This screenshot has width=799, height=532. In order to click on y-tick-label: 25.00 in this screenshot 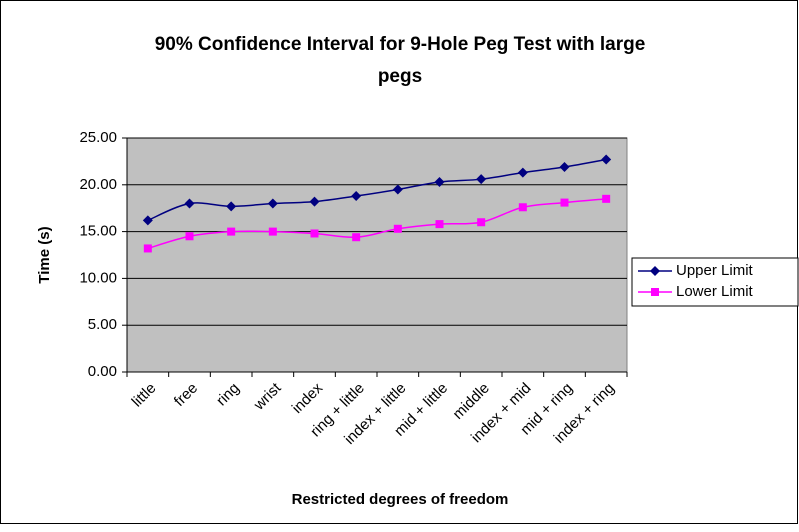, I will do `click(98, 137)`.